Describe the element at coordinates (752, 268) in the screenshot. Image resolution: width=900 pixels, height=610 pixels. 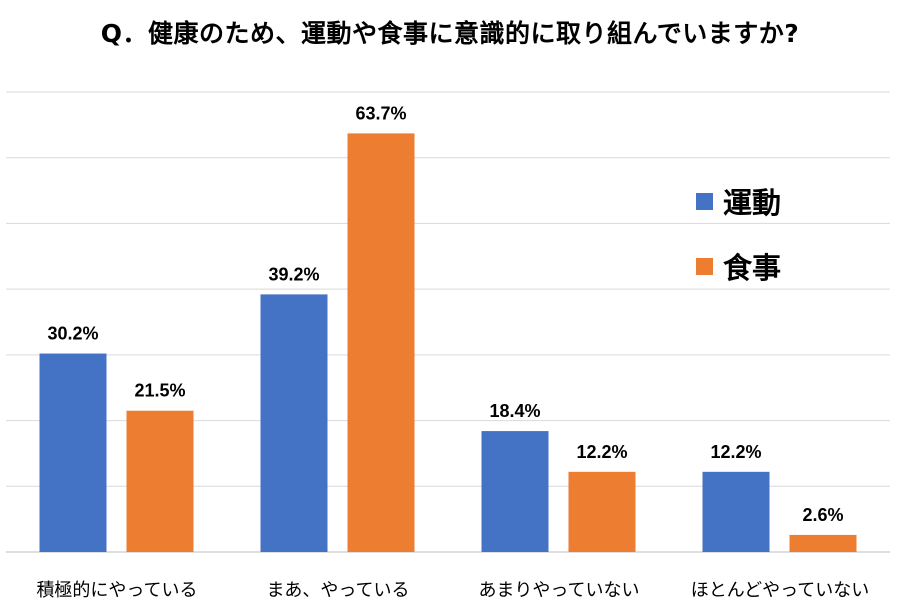
I see `legend-label-diet: 食事` at that location.